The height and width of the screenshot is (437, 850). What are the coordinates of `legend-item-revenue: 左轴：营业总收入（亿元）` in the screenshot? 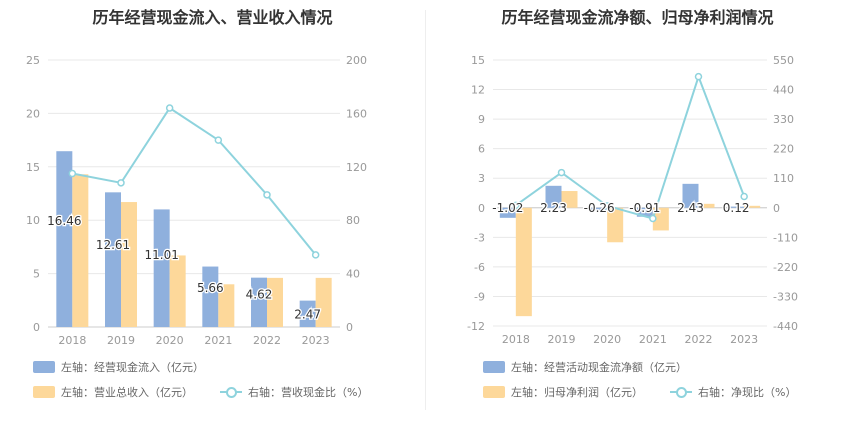 It's located at (113, 392).